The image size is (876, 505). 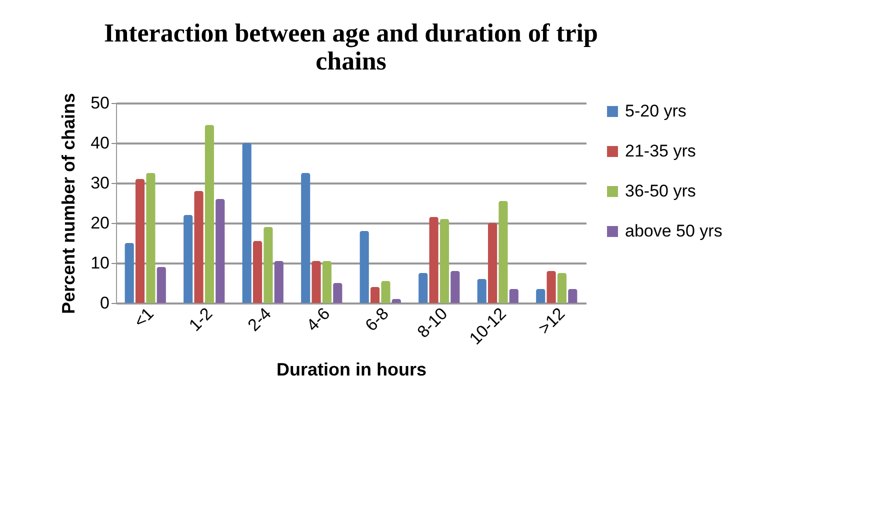 I want to click on x-tick-label: 4-6, so click(x=318, y=319).